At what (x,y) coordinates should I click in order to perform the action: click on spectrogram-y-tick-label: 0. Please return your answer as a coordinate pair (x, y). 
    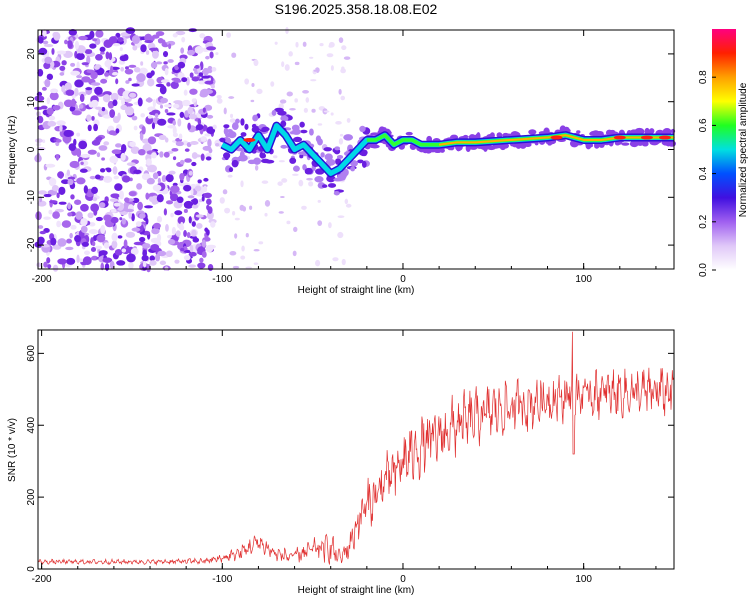
    Looking at the image, I should click on (31, 149).